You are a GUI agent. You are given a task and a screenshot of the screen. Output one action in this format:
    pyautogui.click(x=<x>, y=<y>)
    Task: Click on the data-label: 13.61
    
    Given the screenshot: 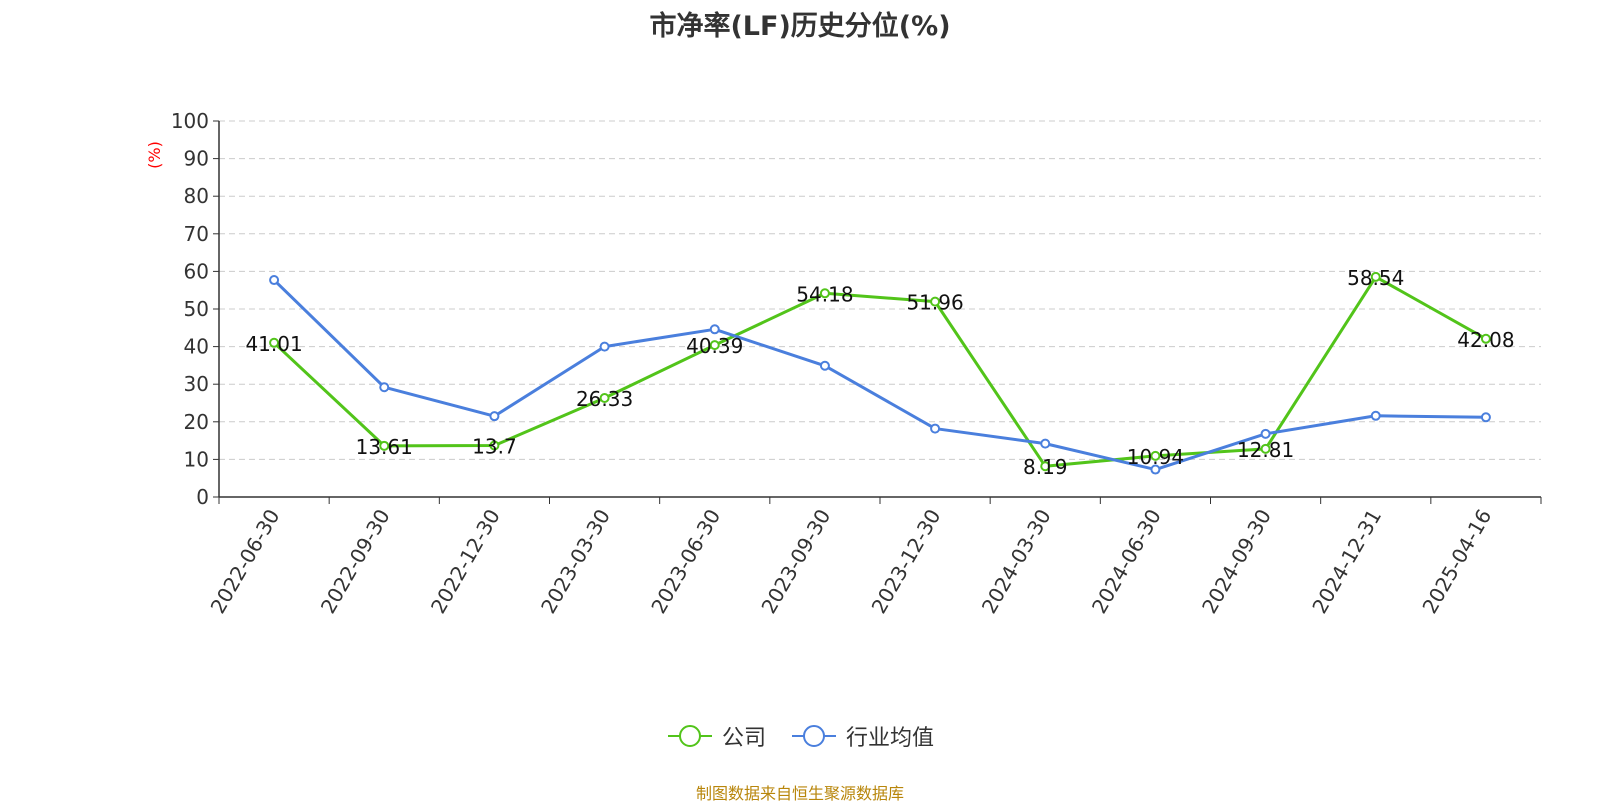 What is the action you would take?
    pyautogui.click(x=384, y=447)
    